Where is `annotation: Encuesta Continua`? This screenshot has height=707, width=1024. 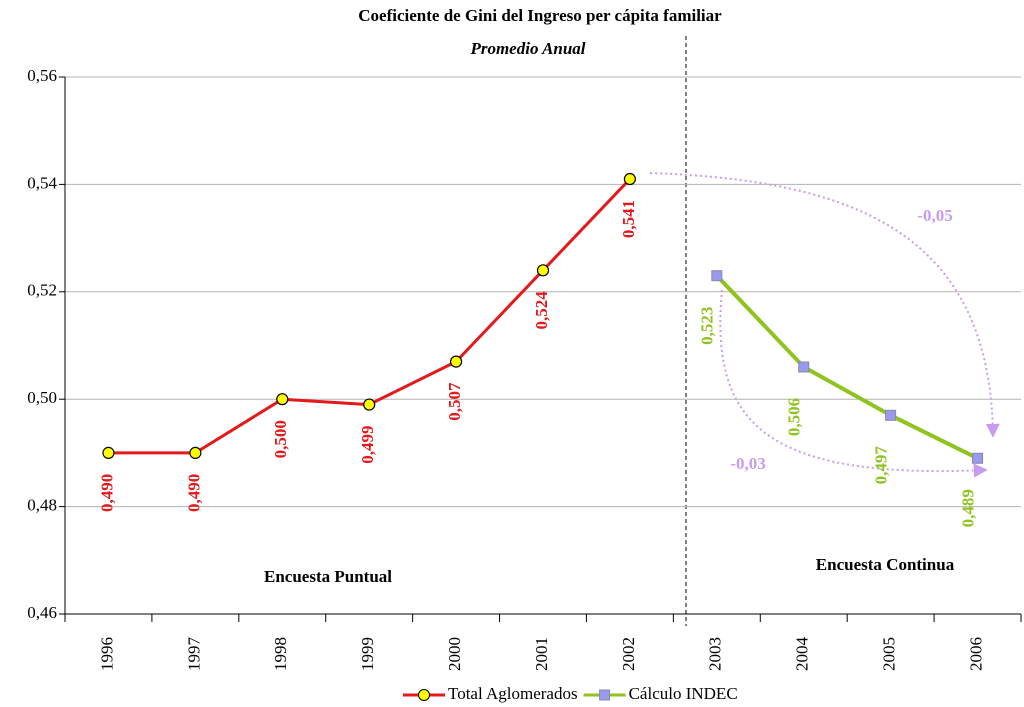 annotation: Encuesta Continua is located at coordinates (885, 564).